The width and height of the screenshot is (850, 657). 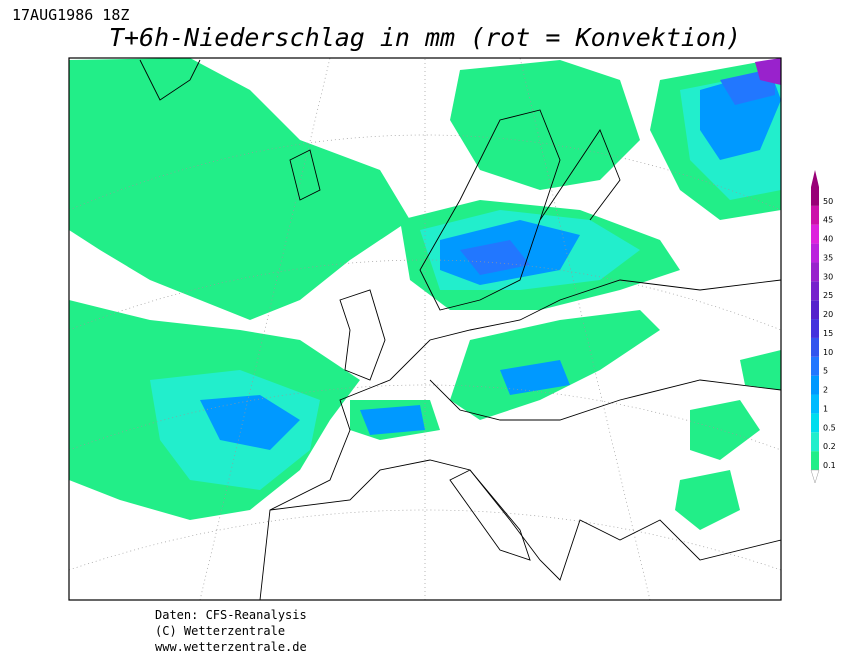 What do you see at coordinates (220, 631) in the screenshot?
I see `footer-line: (C) Wetterzentrale` at bounding box center [220, 631].